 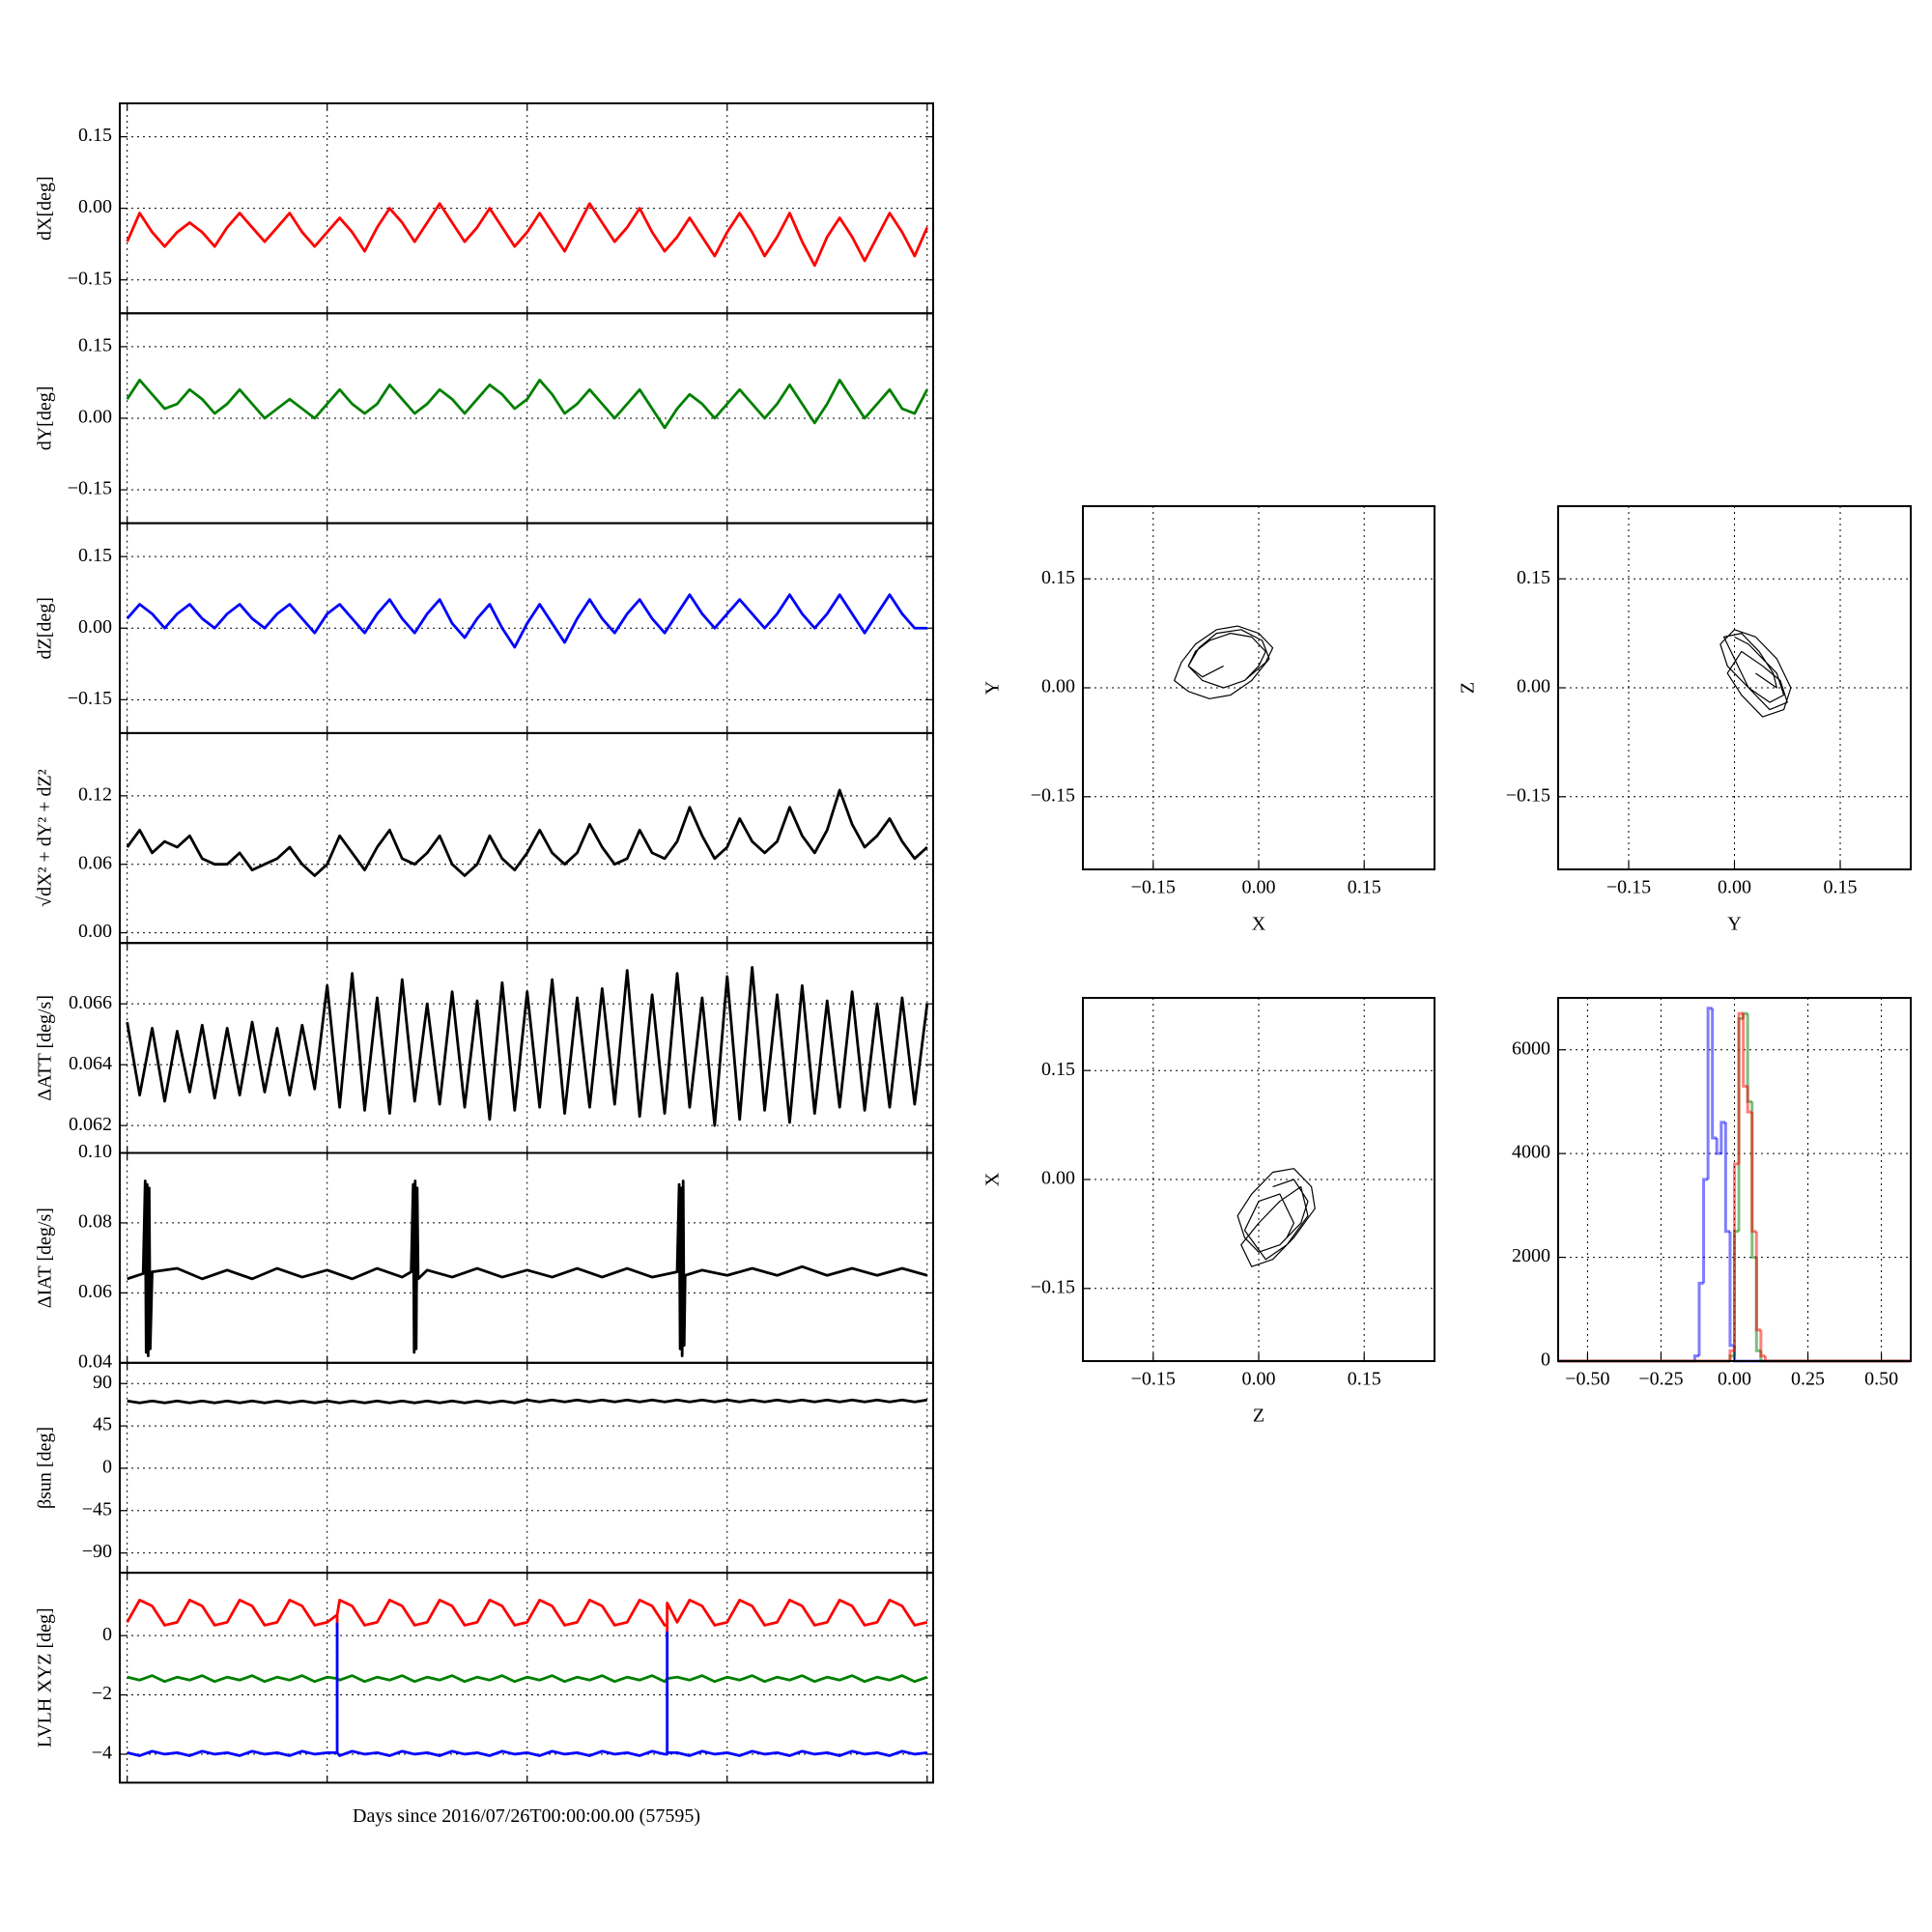 What do you see at coordinates (45, 628) in the screenshot?
I see `y-axis-label: dZ[deg]` at bounding box center [45, 628].